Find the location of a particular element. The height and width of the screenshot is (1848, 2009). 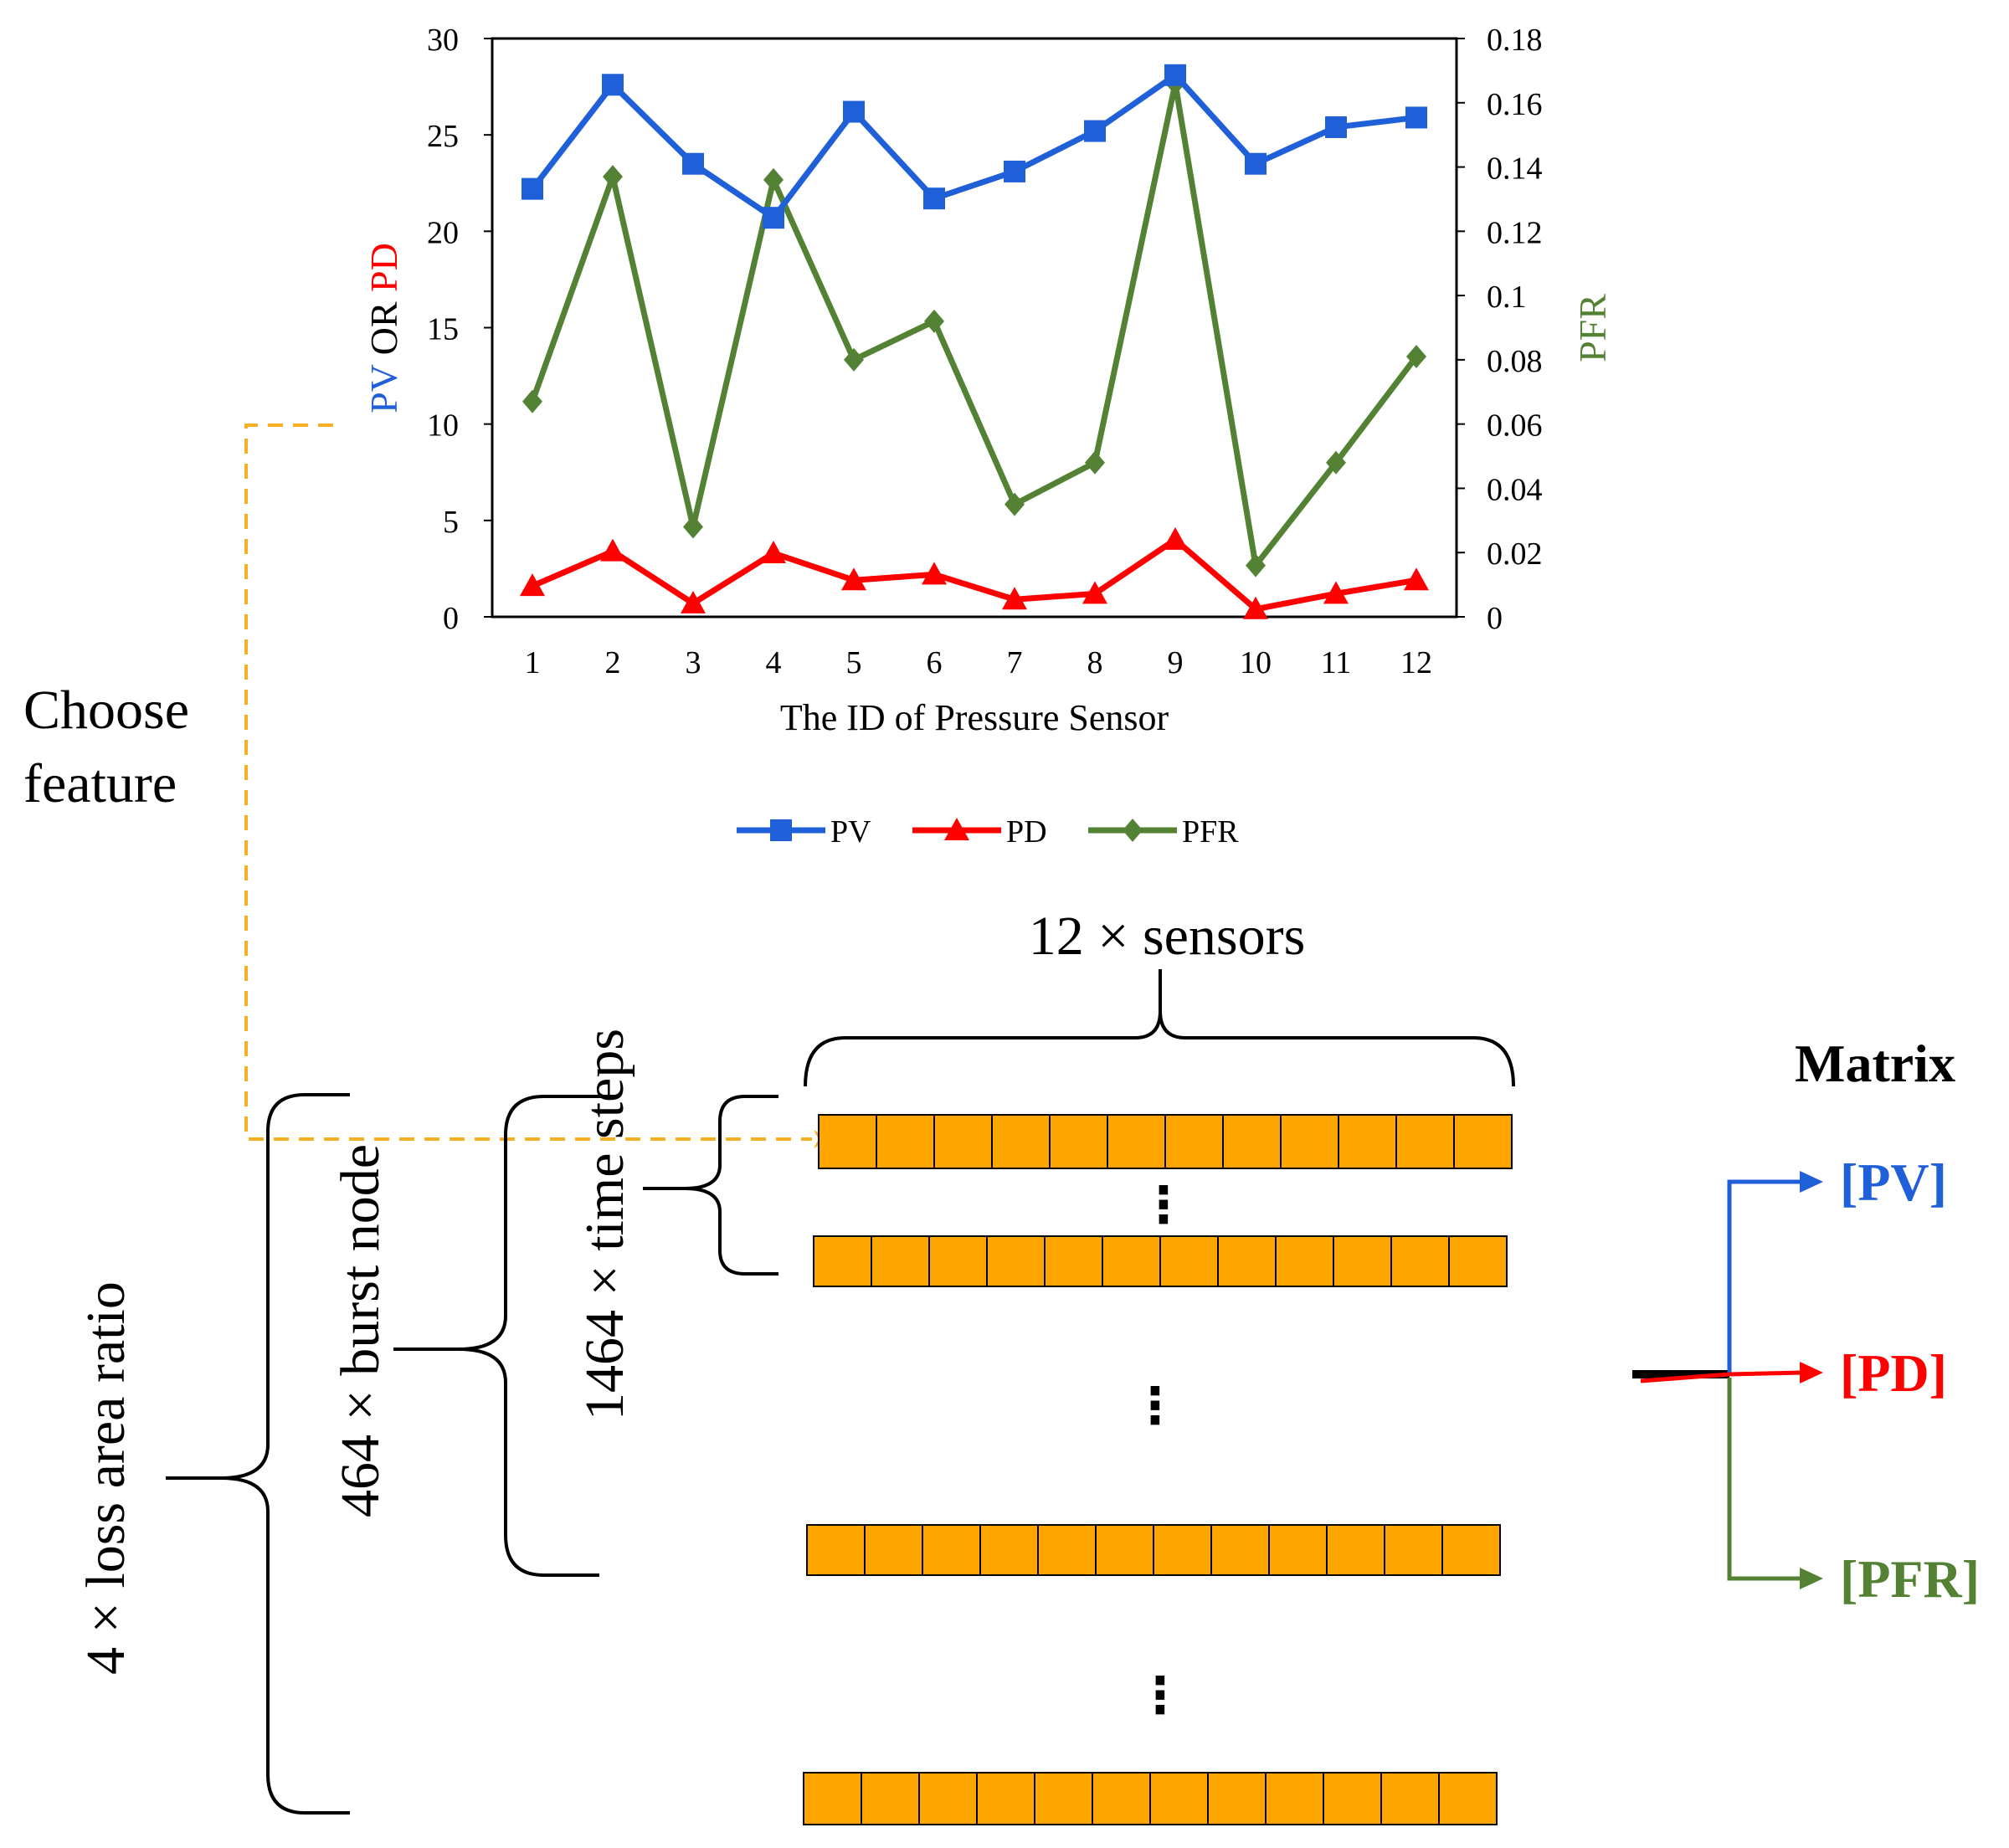

x-tick-label: 6 is located at coordinates (935, 662).